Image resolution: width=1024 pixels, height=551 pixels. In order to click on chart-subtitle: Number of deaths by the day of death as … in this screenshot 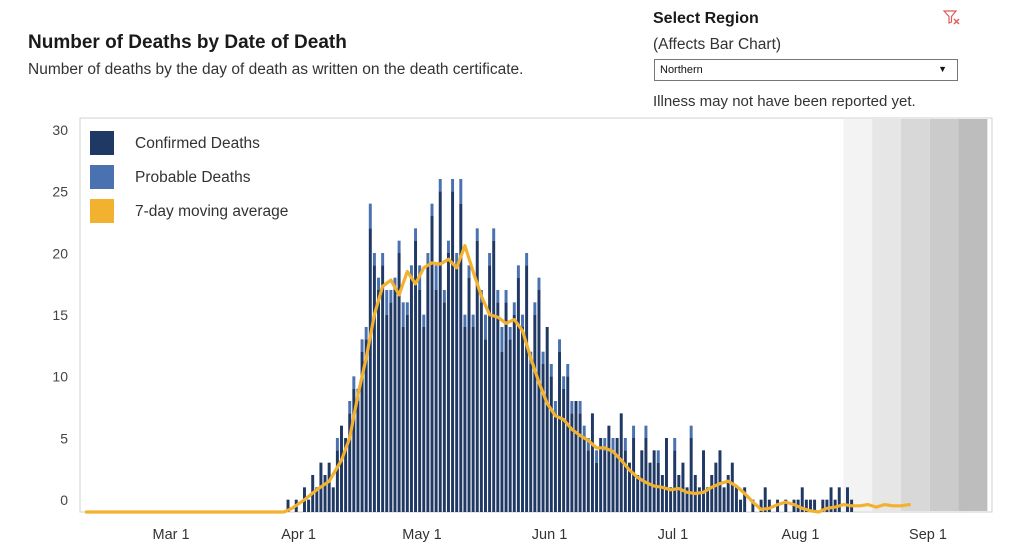, I will do `click(276, 69)`.